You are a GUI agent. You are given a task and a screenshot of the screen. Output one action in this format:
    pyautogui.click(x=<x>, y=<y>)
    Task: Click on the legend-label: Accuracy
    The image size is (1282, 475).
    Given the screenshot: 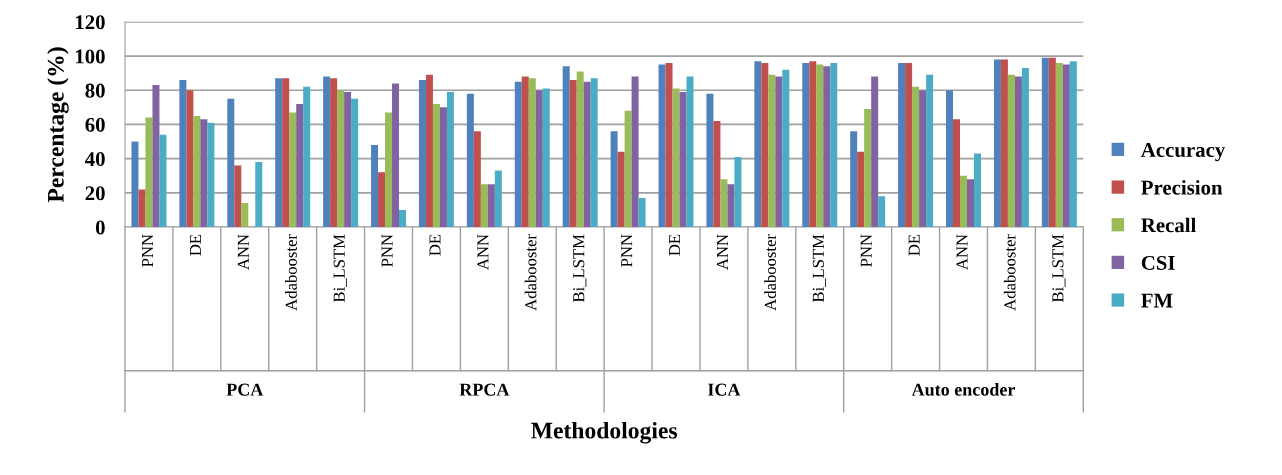 What is the action you would take?
    pyautogui.click(x=1183, y=152)
    